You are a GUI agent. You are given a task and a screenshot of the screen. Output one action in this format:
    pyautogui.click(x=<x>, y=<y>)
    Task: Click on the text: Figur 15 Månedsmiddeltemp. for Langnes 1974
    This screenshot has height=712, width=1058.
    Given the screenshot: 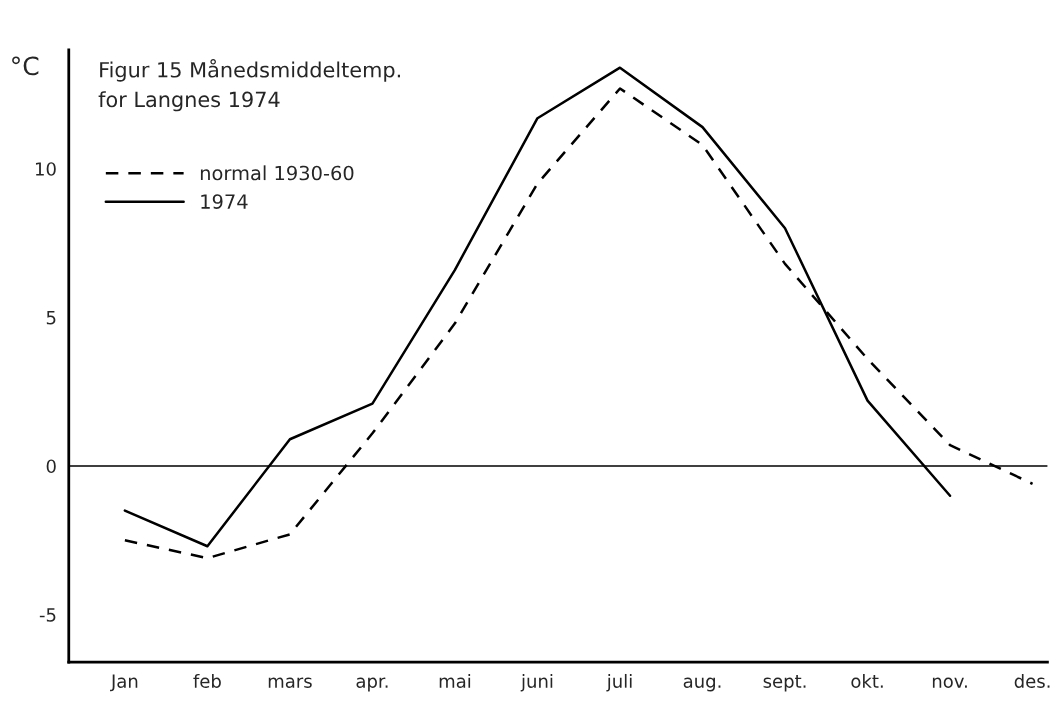 What is the action you would take?
    pyautogui.click(x=249, y=85)
    